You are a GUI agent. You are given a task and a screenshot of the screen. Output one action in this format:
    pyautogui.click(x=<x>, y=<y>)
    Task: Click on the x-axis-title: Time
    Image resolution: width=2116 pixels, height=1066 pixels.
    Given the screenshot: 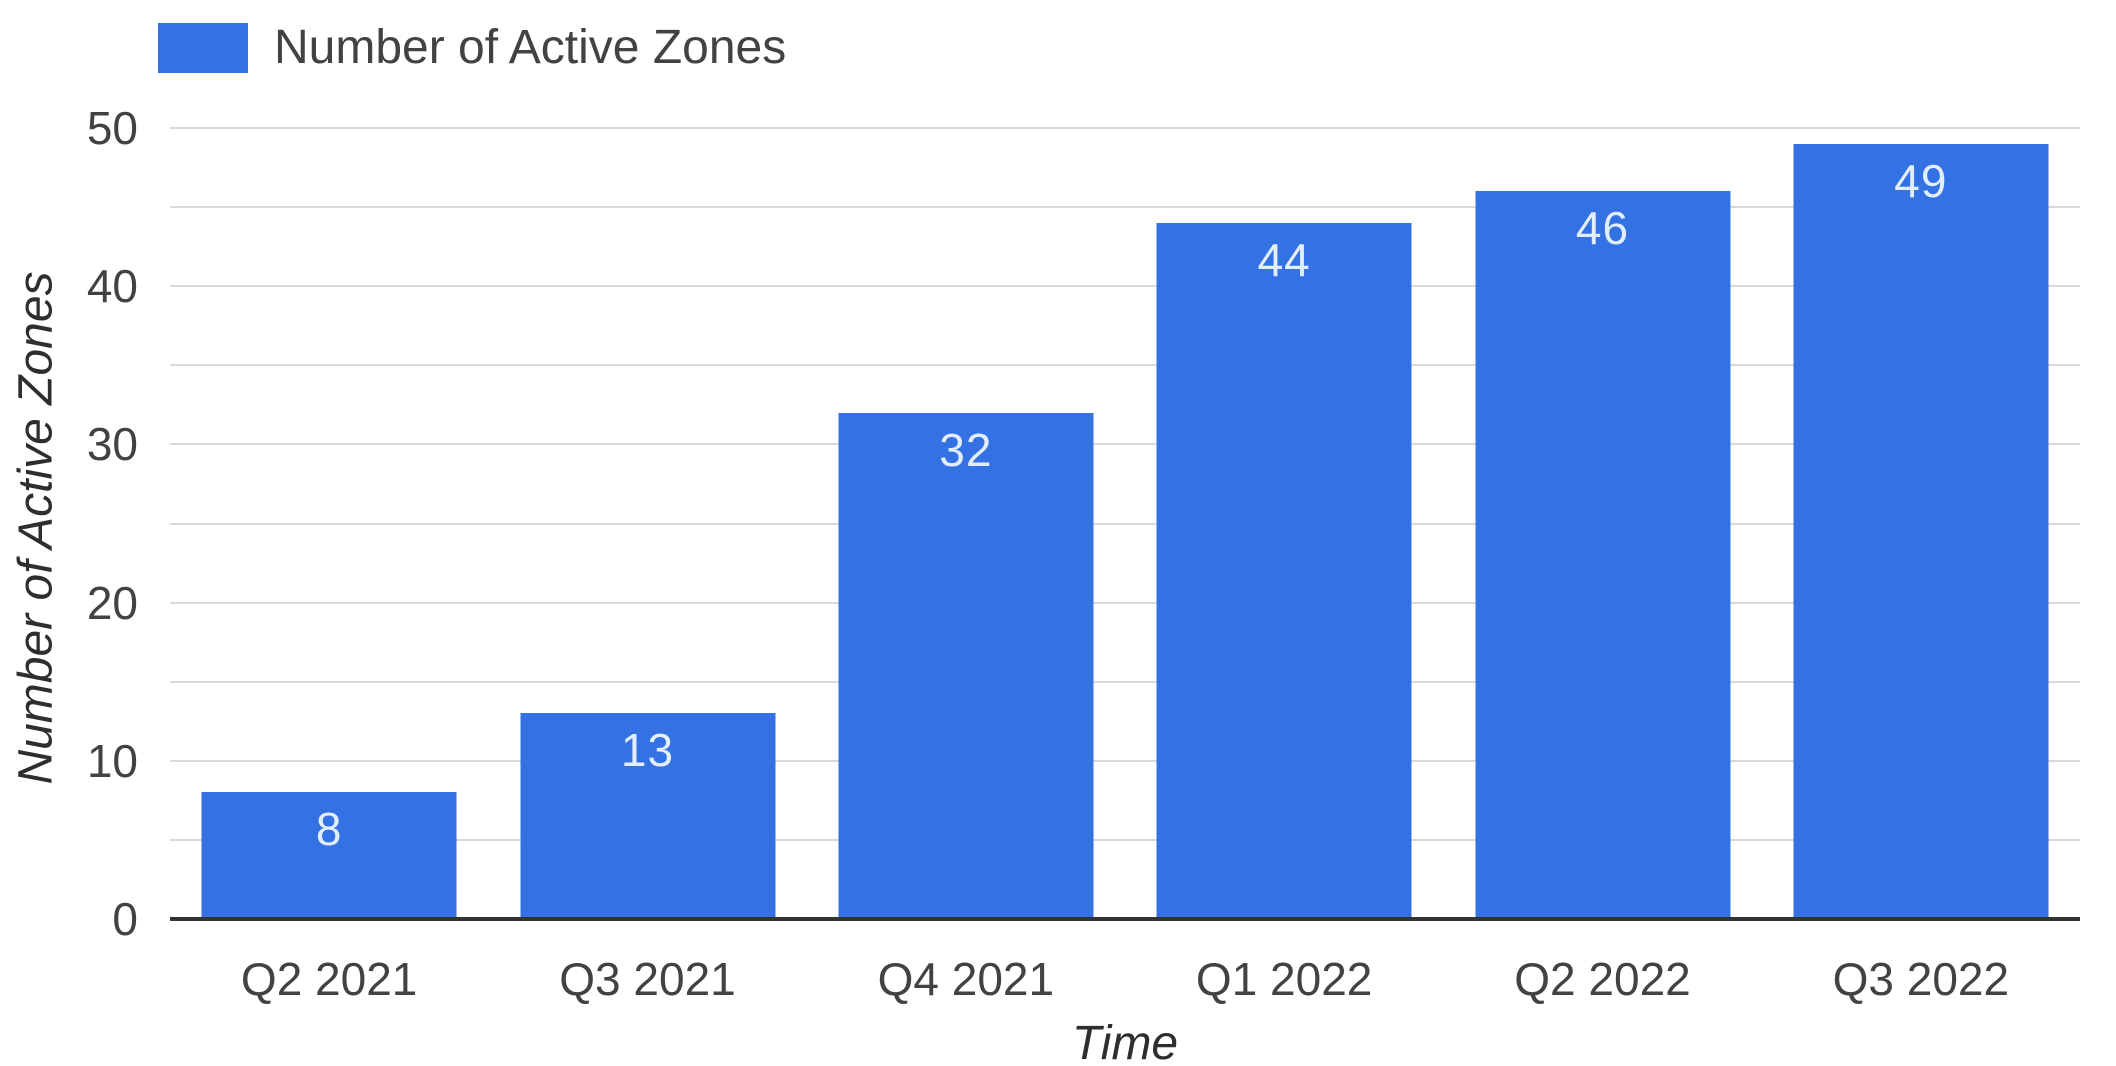 What is the action you would take?
    pyautogui.click(x=1125, y=1041)
    